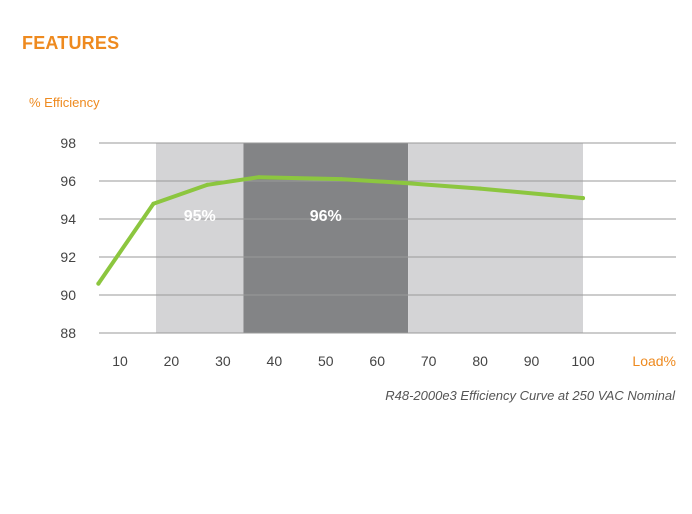 The image size is (692, 514). I want to click on band-label-1: 96%, so click(326, 216).